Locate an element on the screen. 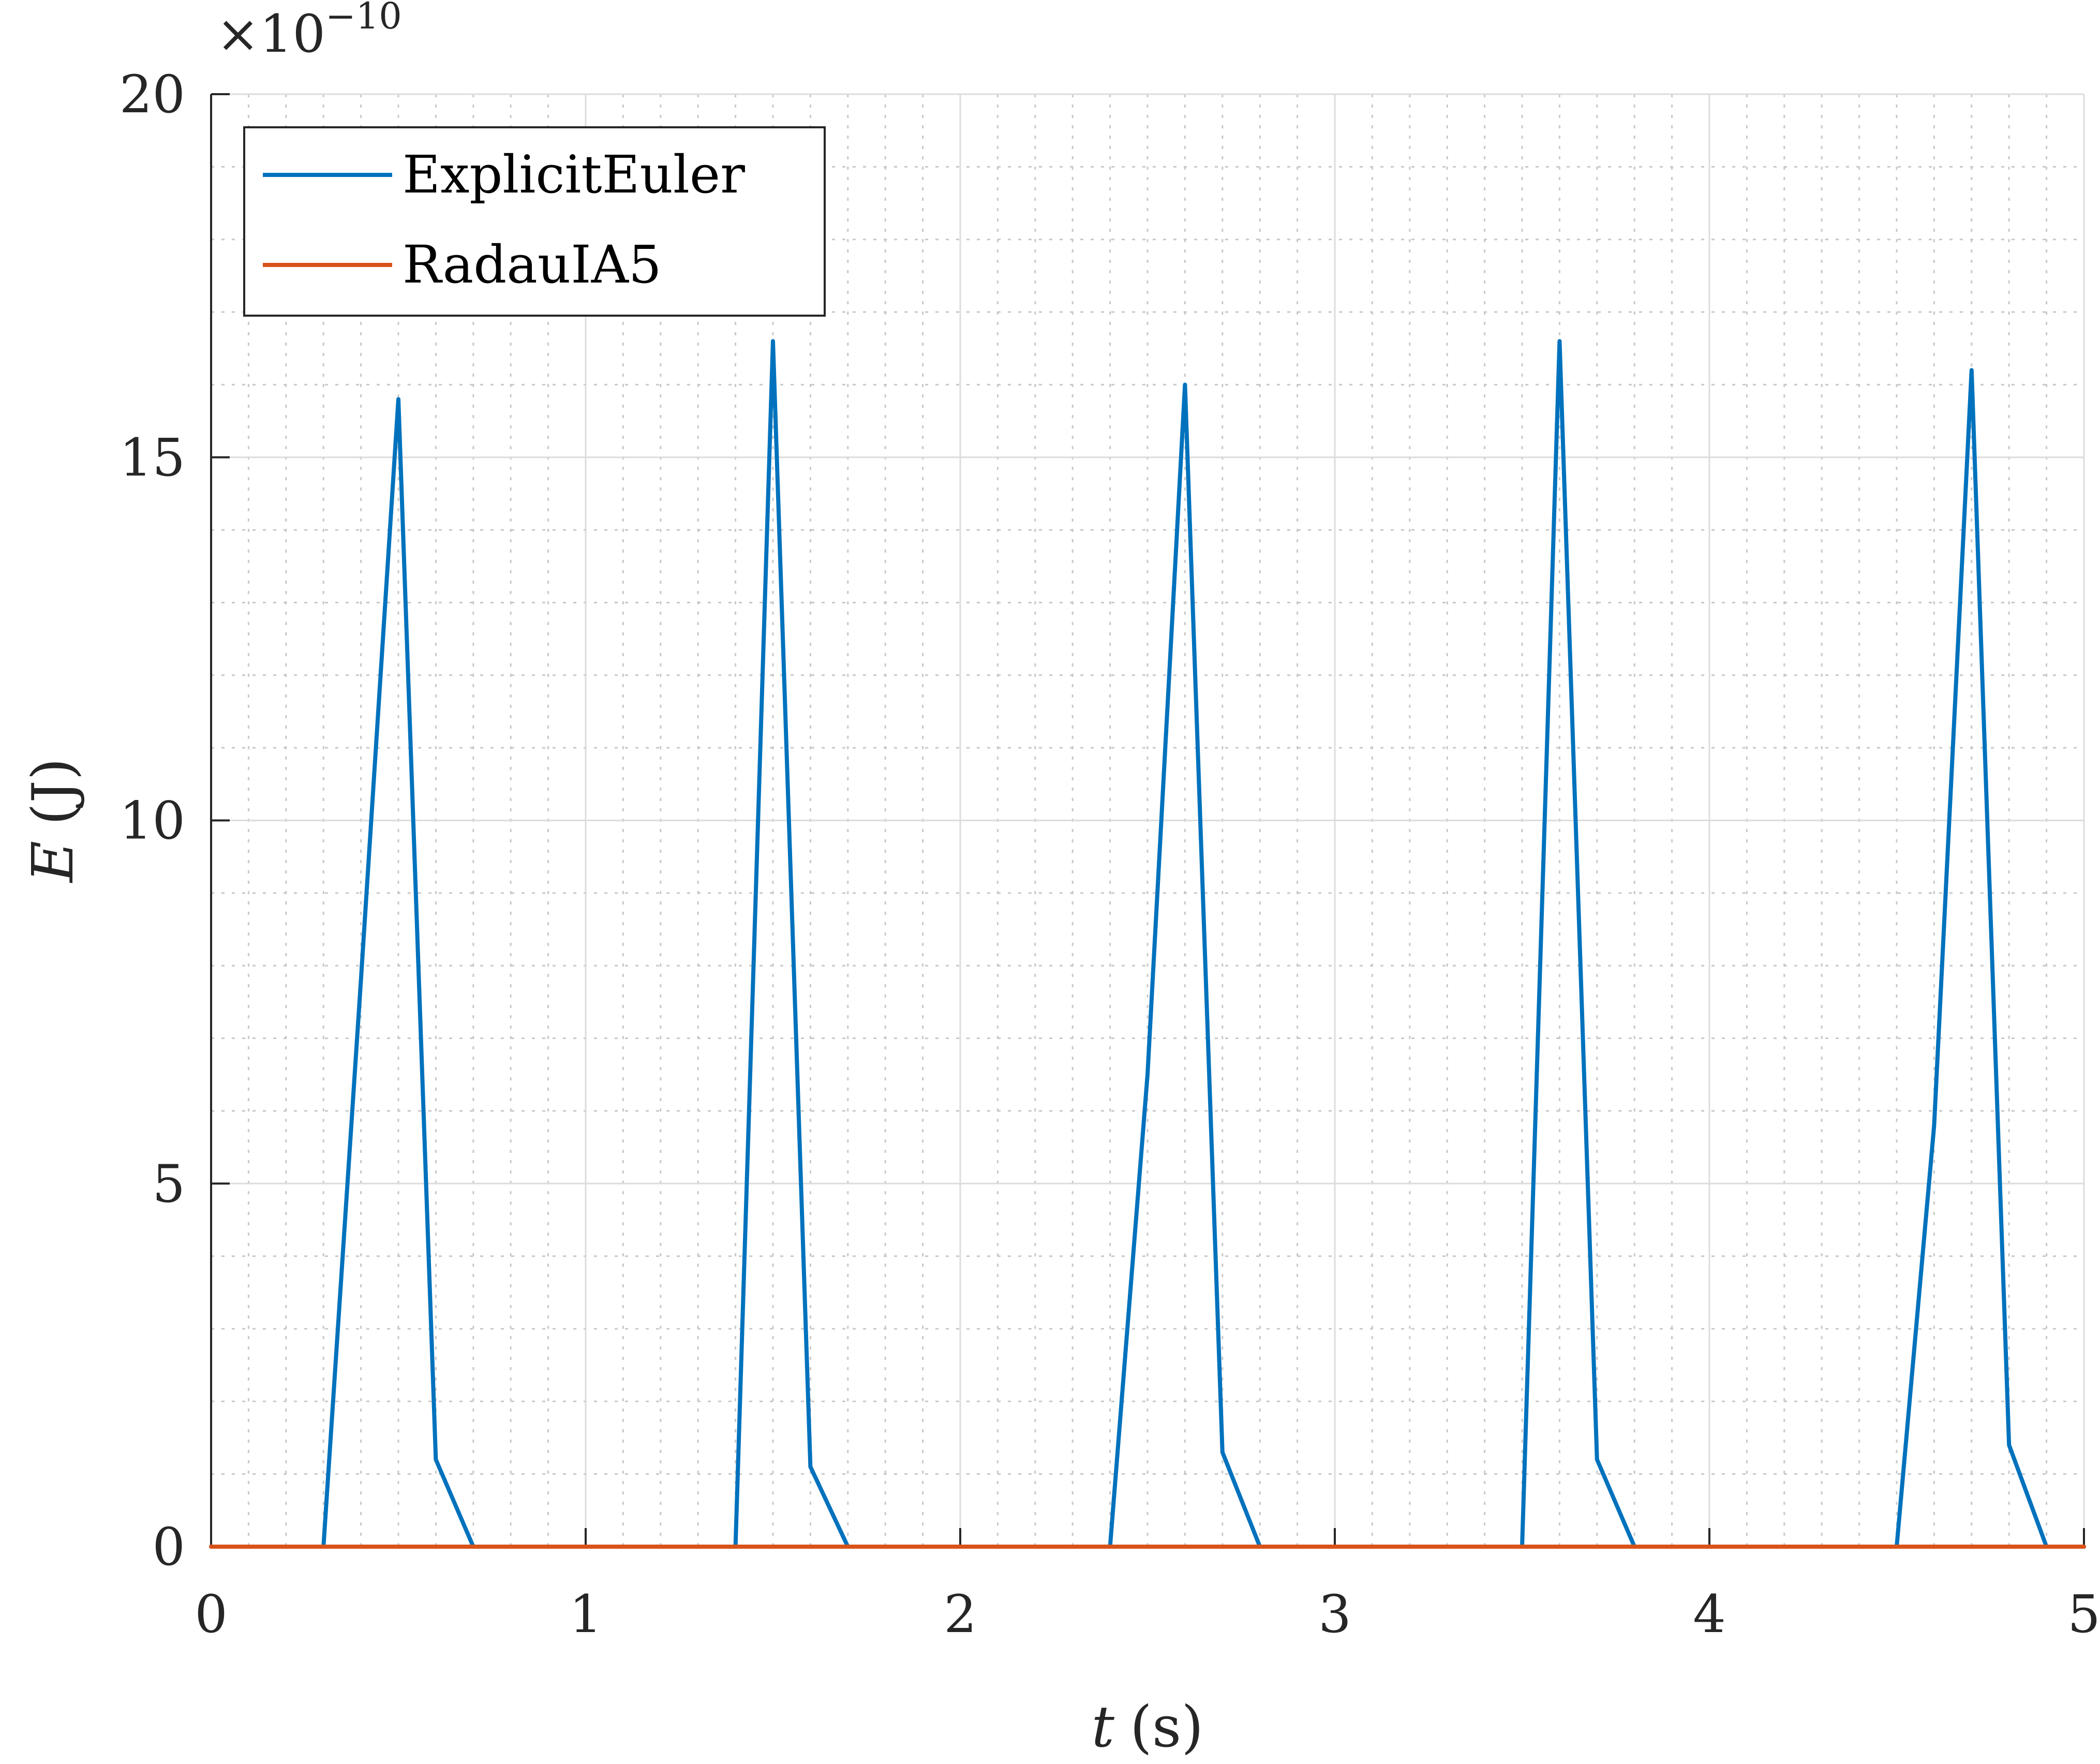 The width and height of the screenshot is (2100, 1764). y-exponent-label: ×10⁻¹⁰ is located at coordinates (309, 32).